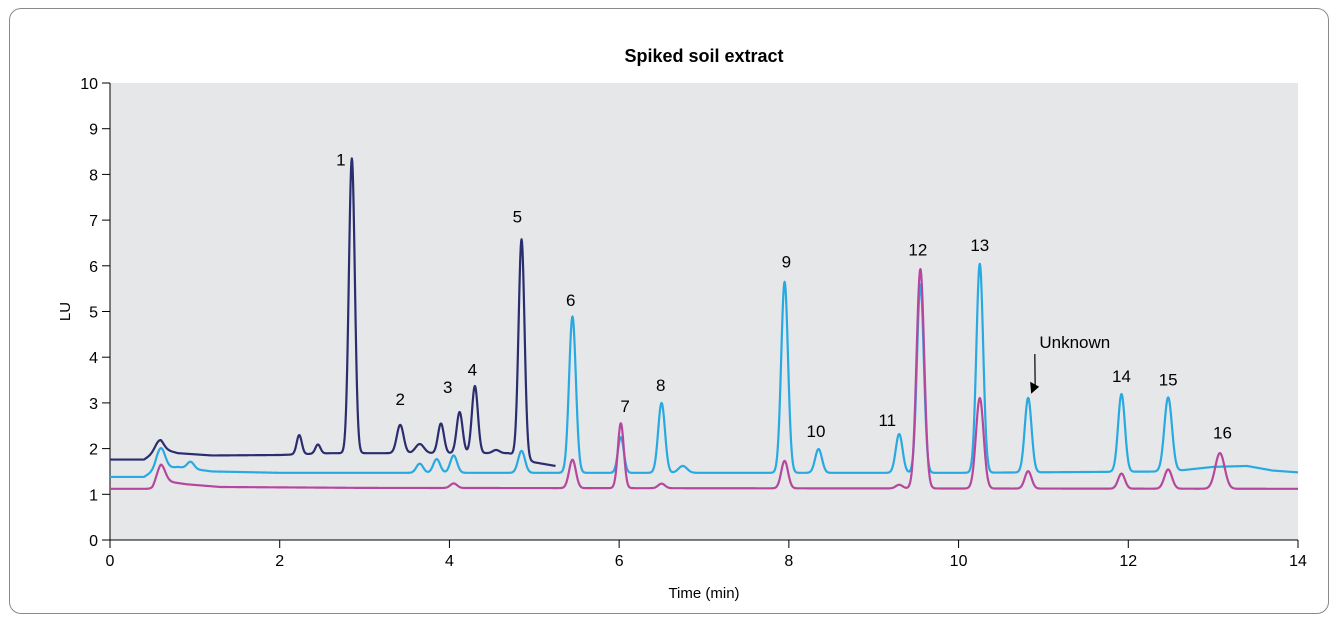 The height and width of the screenshot is (620, 1339). Describe the element at coordinates (93, 221) in the screenshot. I see `y-tick-label: 7` at that location.